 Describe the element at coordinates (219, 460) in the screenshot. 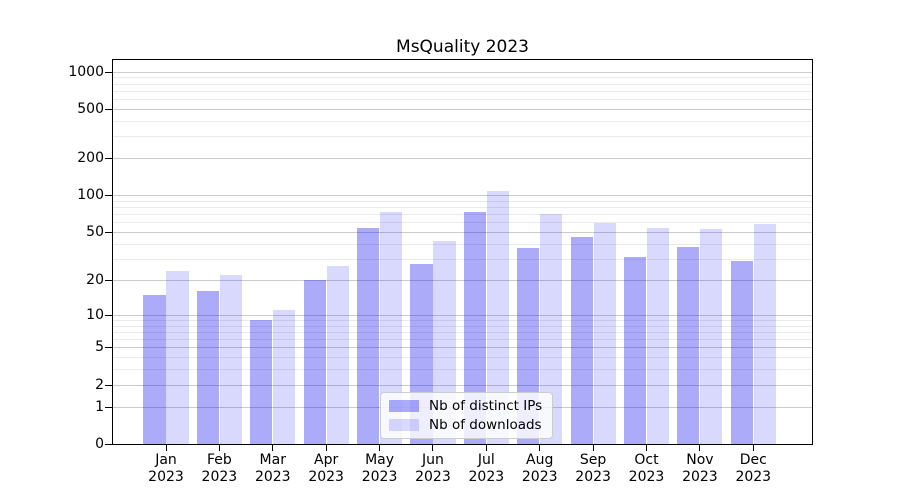

I see `x-tick-label-month: Feb` at that location.